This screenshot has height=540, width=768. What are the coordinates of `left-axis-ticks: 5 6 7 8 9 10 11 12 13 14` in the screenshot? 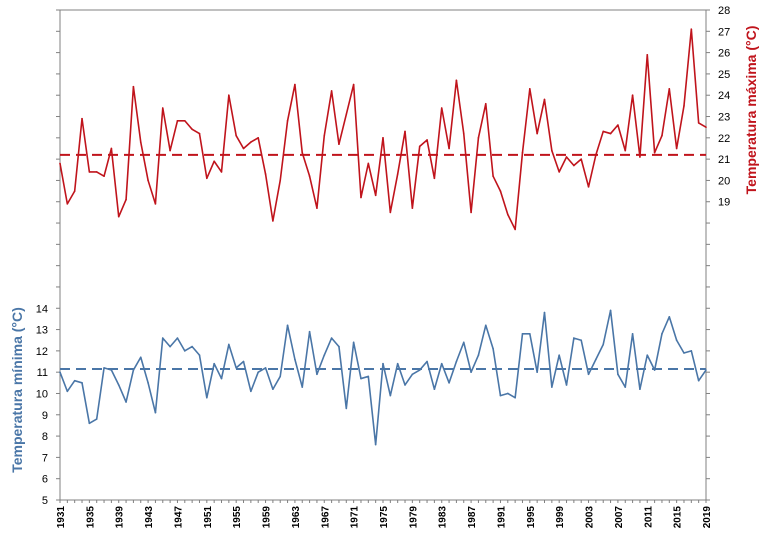 It's located at (48, 258).